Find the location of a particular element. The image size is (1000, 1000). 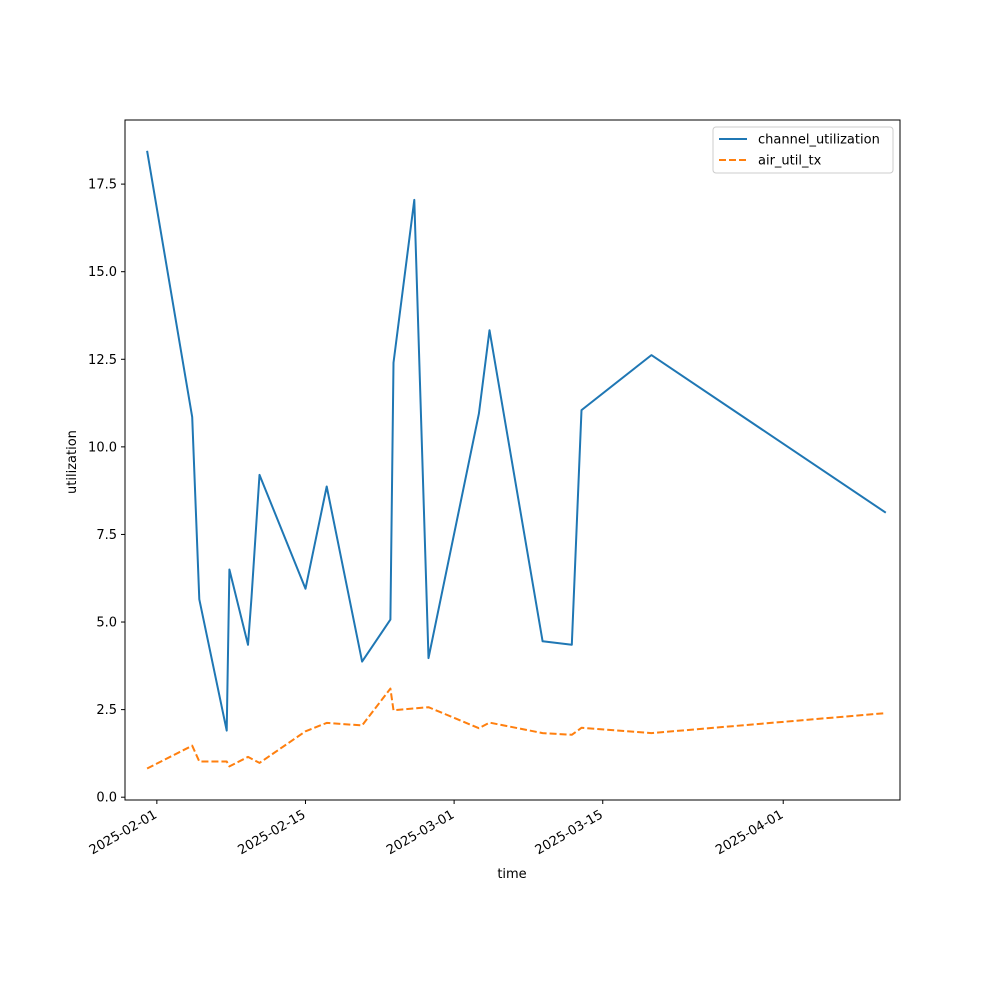

y-tick-label: 17.5 is located at coordinates (102, 185).